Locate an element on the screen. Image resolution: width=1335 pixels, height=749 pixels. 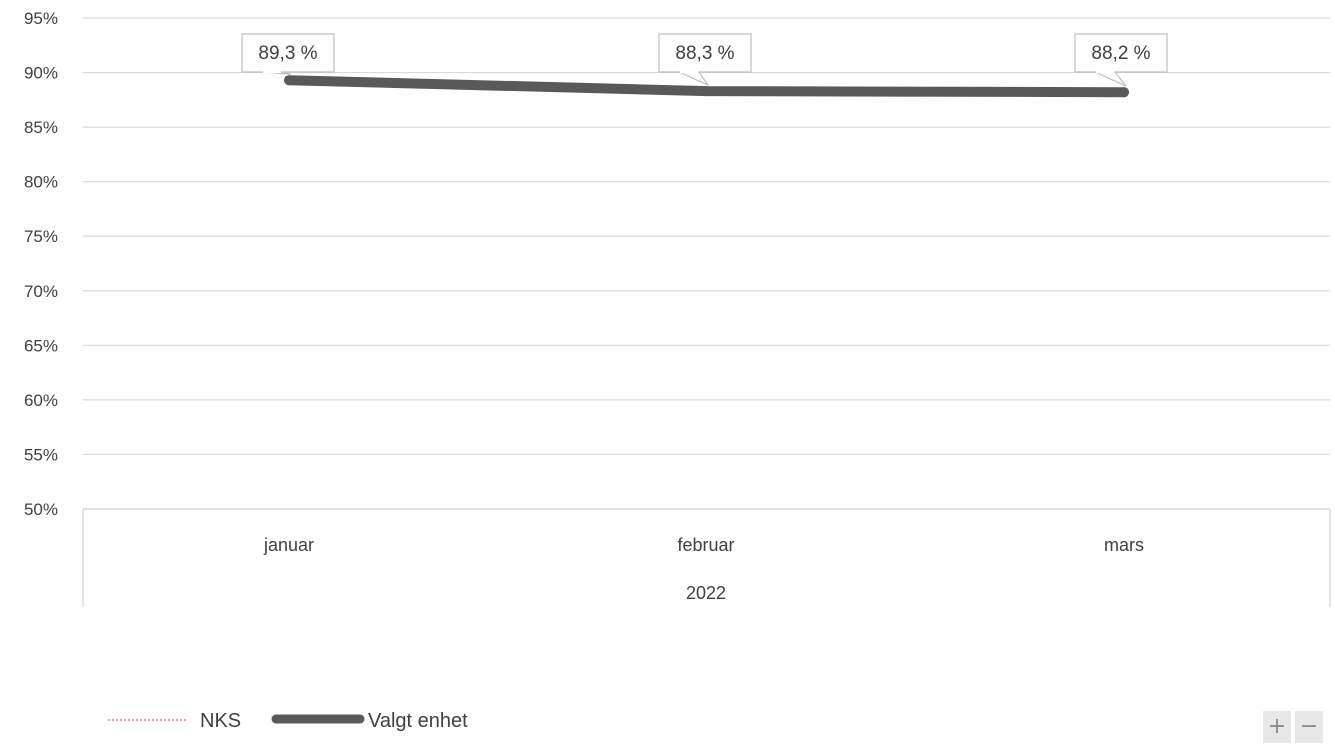
data-label: 88,3 % is located at coordinates (704, 53).